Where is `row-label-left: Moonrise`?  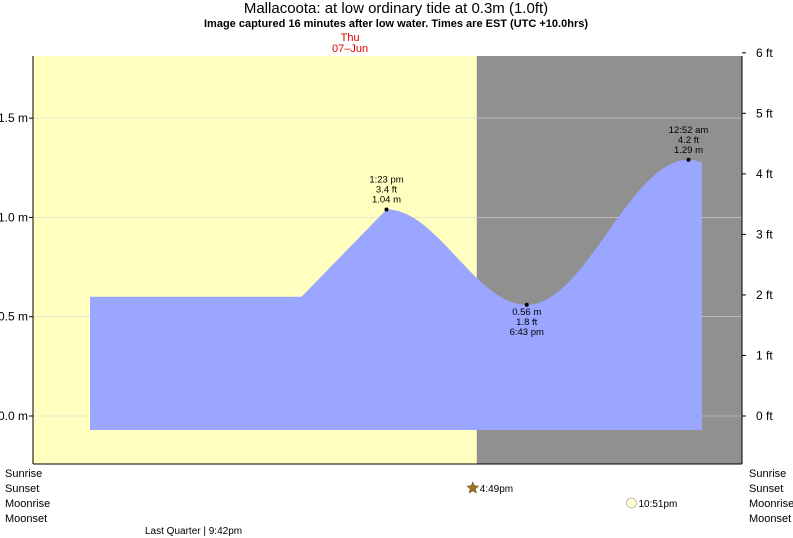
row-label-left: Moonrise is located at coordinates (27, 504).